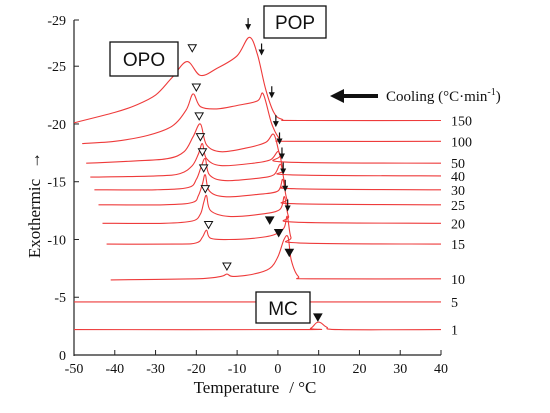  Describe the element at coordinates (359, 369) in the screenshot. I see `x-tick-label: 20` at that location.